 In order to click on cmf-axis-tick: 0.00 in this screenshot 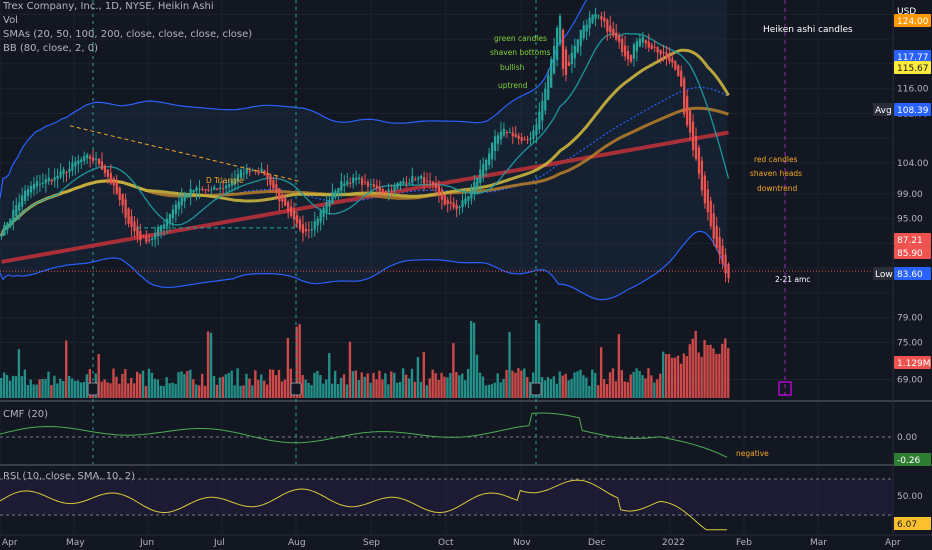, I will do `click(907, 438)`.